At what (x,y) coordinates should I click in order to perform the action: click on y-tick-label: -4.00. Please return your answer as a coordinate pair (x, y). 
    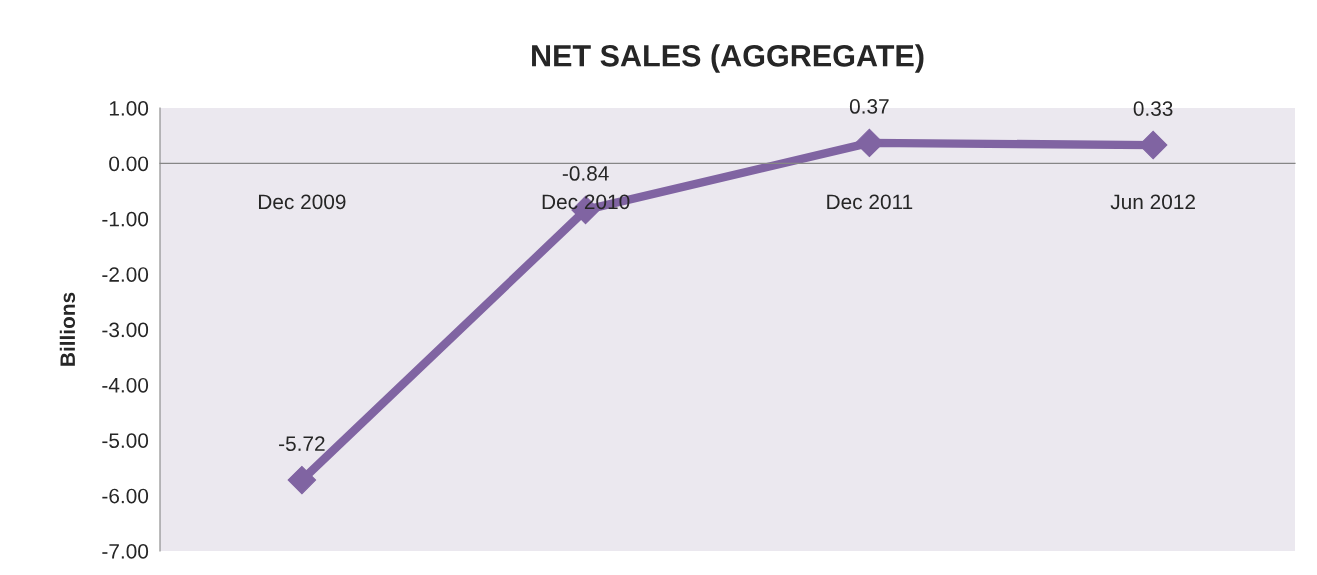
    Looking at the image, I should click on (125, 385).